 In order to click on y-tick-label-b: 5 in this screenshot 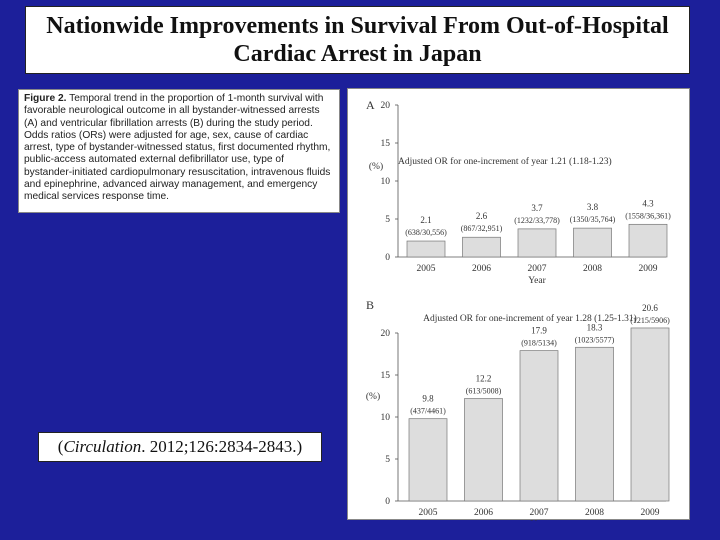, I will do `click(387, 460)`.